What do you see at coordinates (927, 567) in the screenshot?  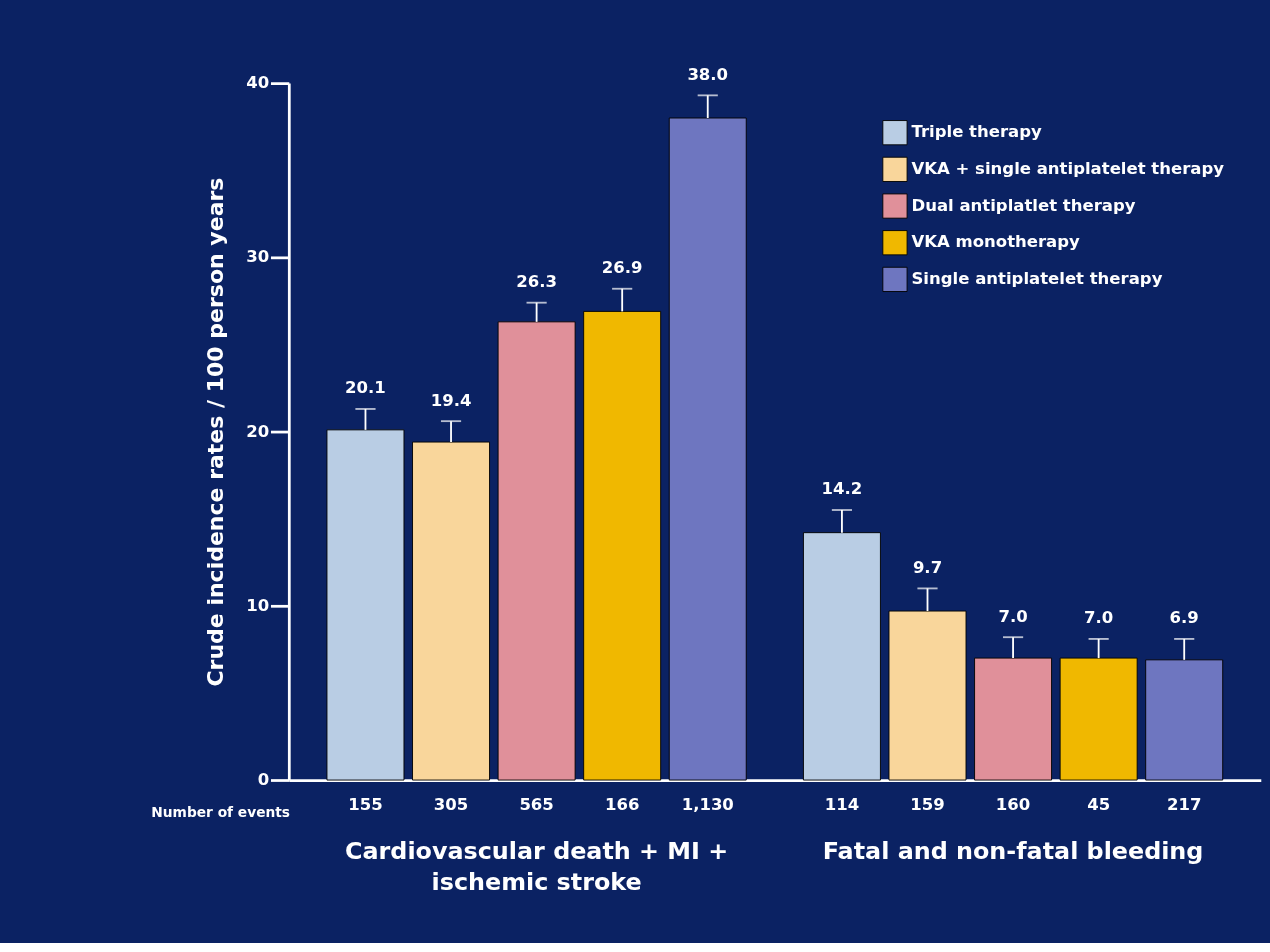 I see `data-label: 9.7` at bounding box center [927, 567].